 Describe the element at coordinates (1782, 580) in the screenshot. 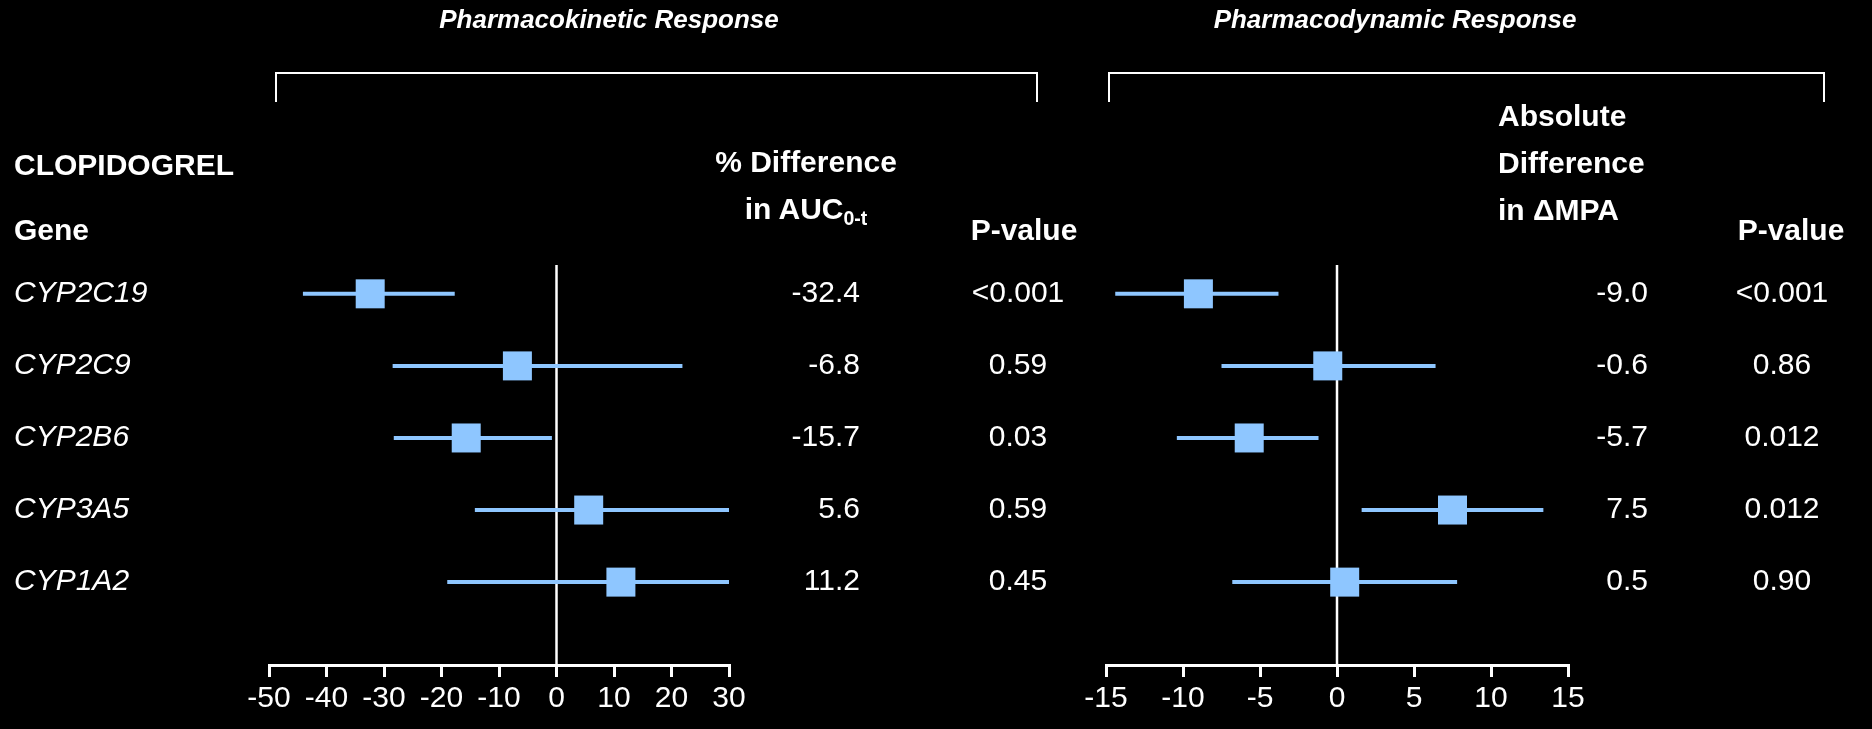

I see `text: 0.90` at that location.